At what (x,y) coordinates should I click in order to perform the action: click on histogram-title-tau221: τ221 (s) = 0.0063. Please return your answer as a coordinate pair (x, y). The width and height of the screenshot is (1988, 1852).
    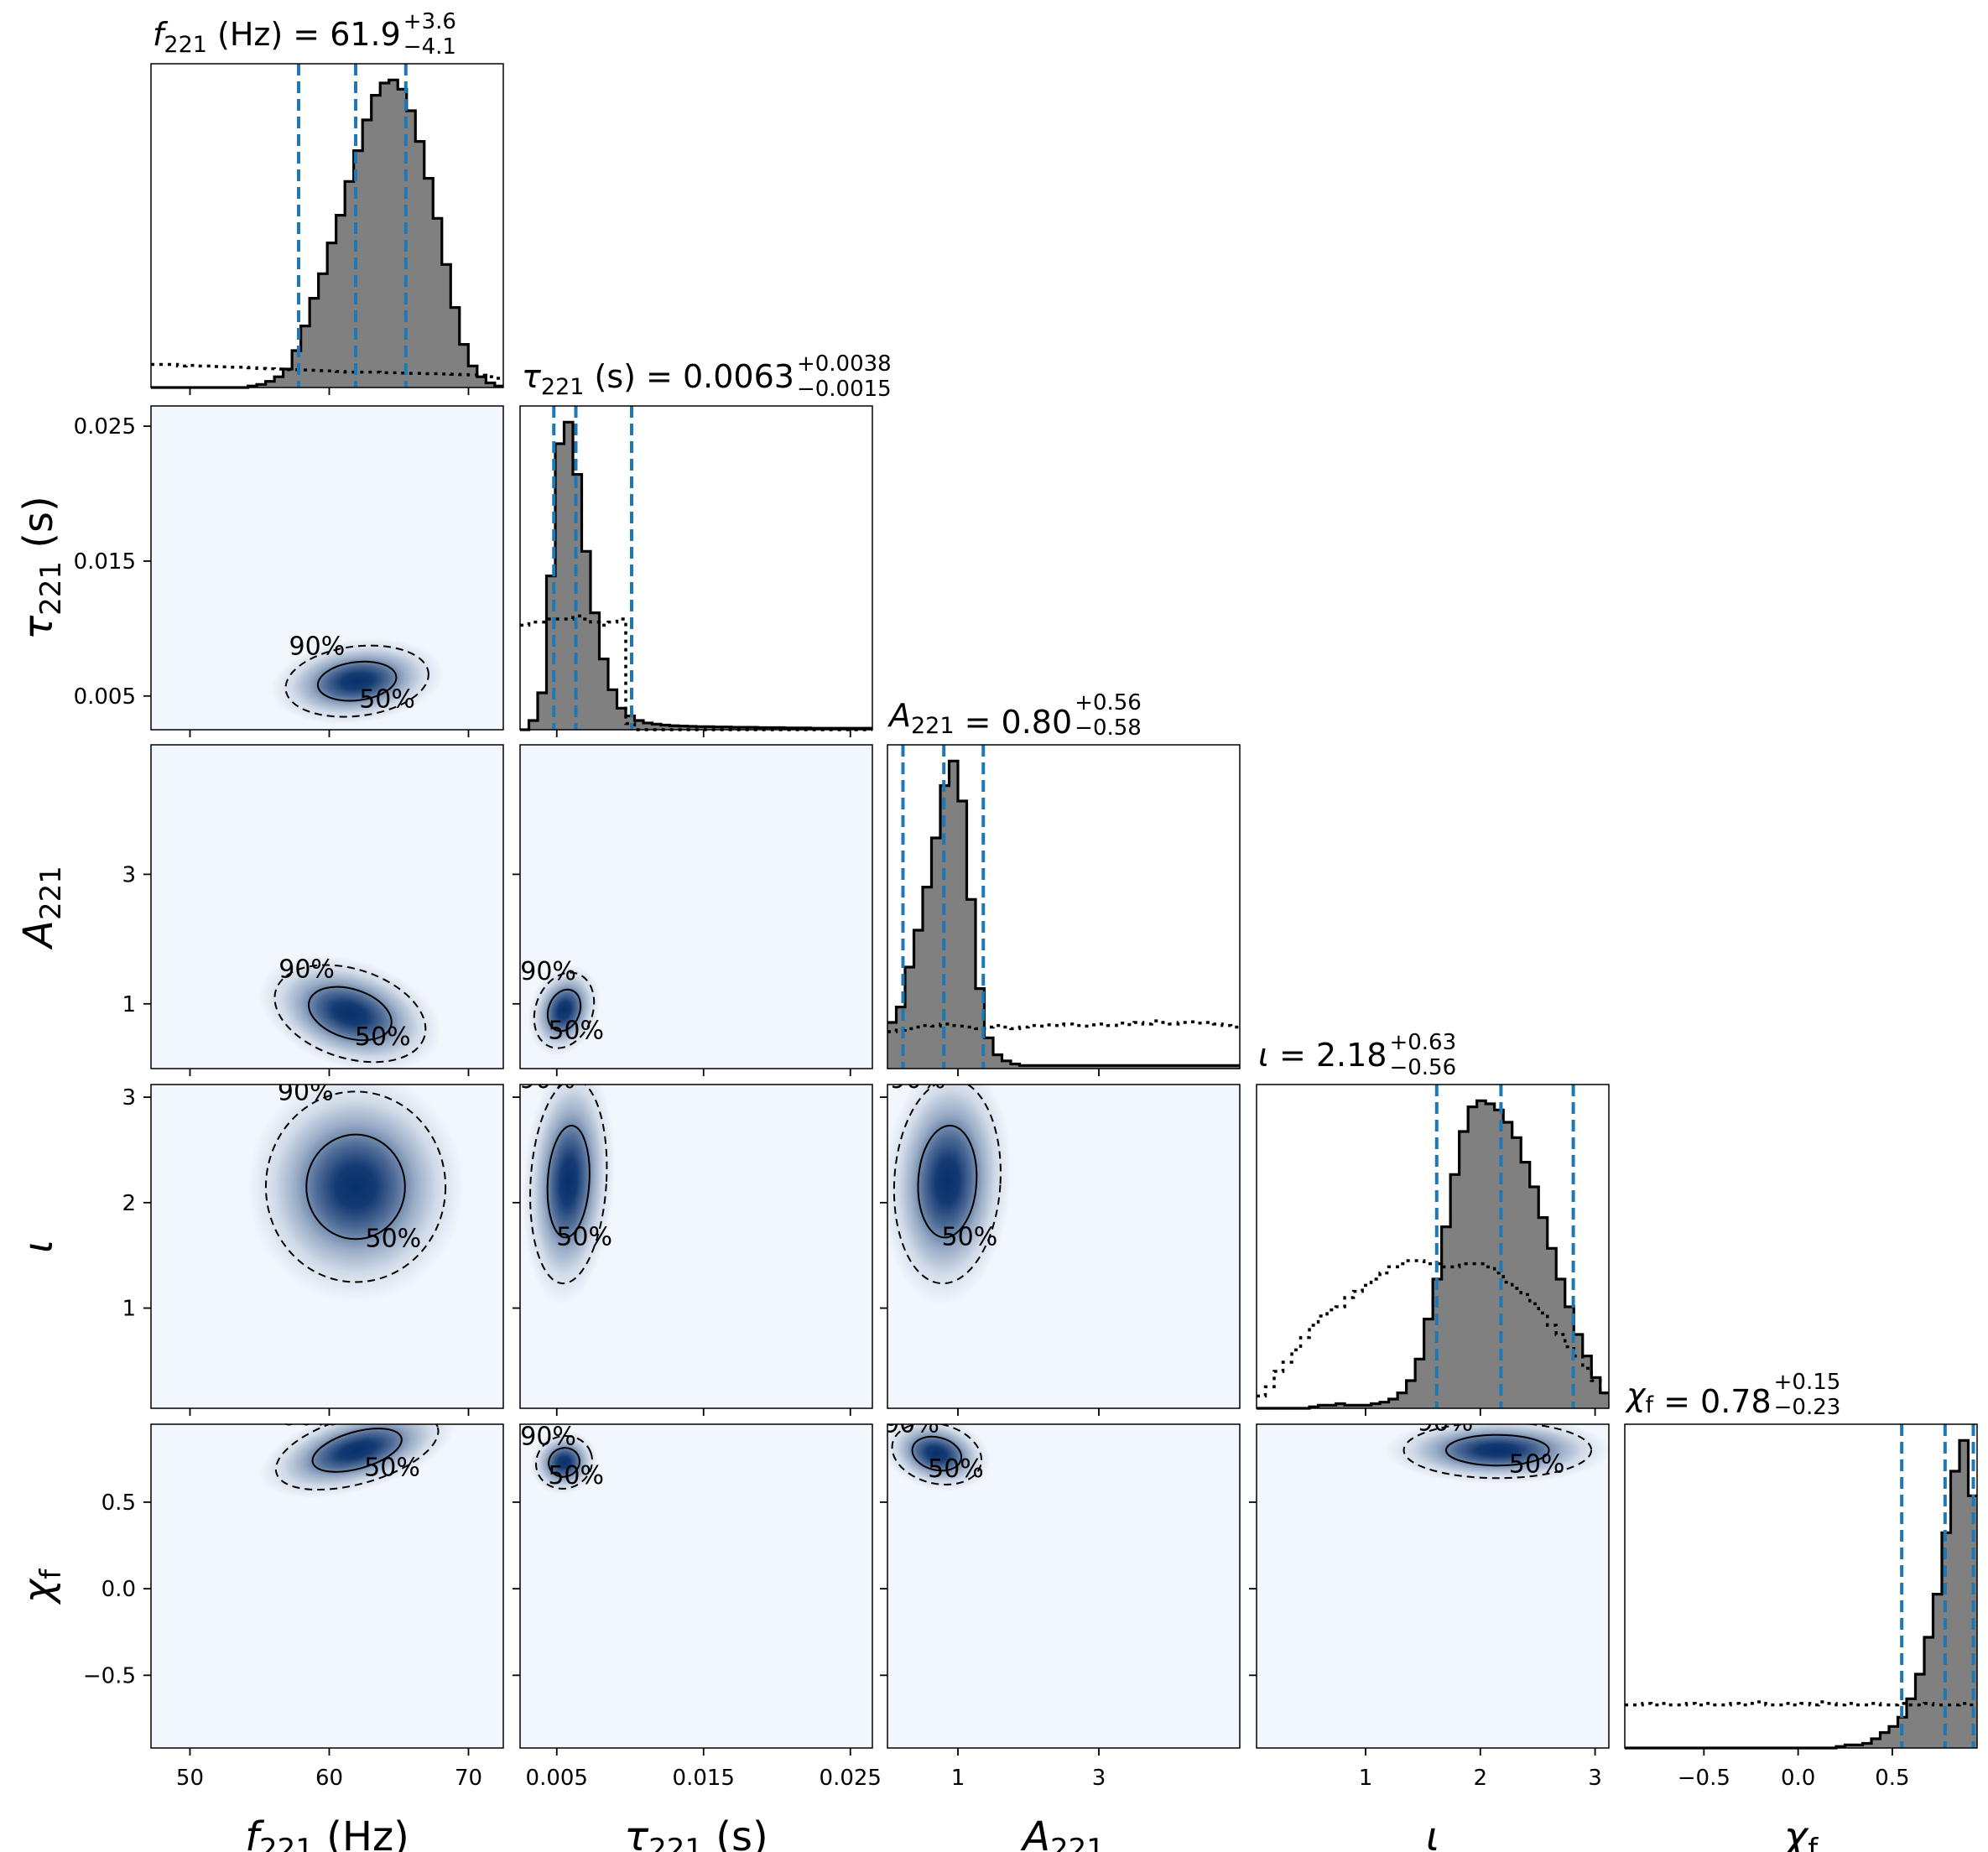
    Looking at the image, I should click on (658, 379).